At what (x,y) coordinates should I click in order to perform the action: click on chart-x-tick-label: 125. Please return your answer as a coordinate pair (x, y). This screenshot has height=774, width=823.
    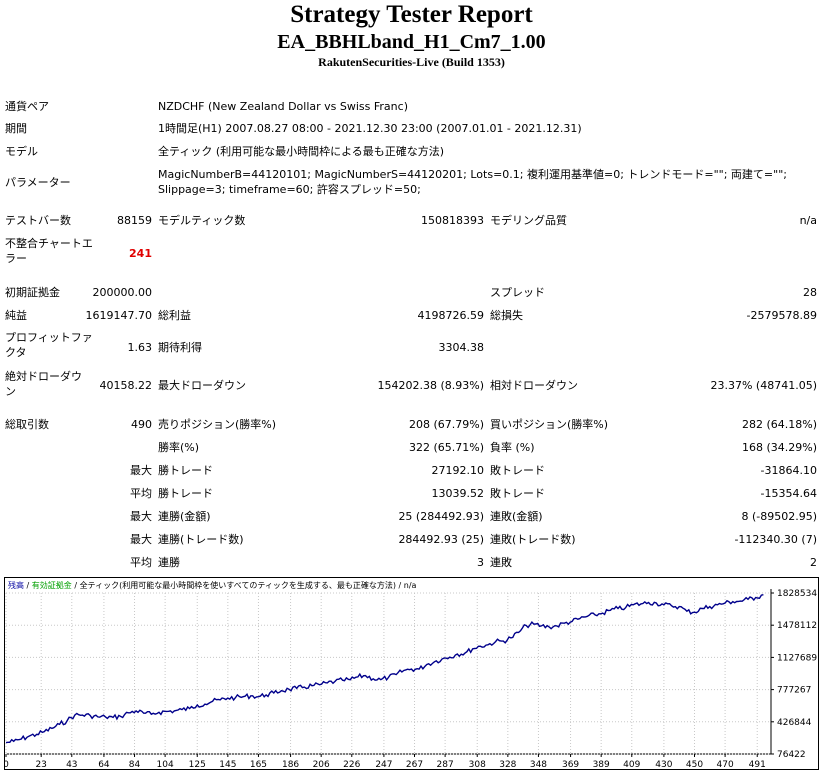
    Looking at the image, I should click on (197, 765).